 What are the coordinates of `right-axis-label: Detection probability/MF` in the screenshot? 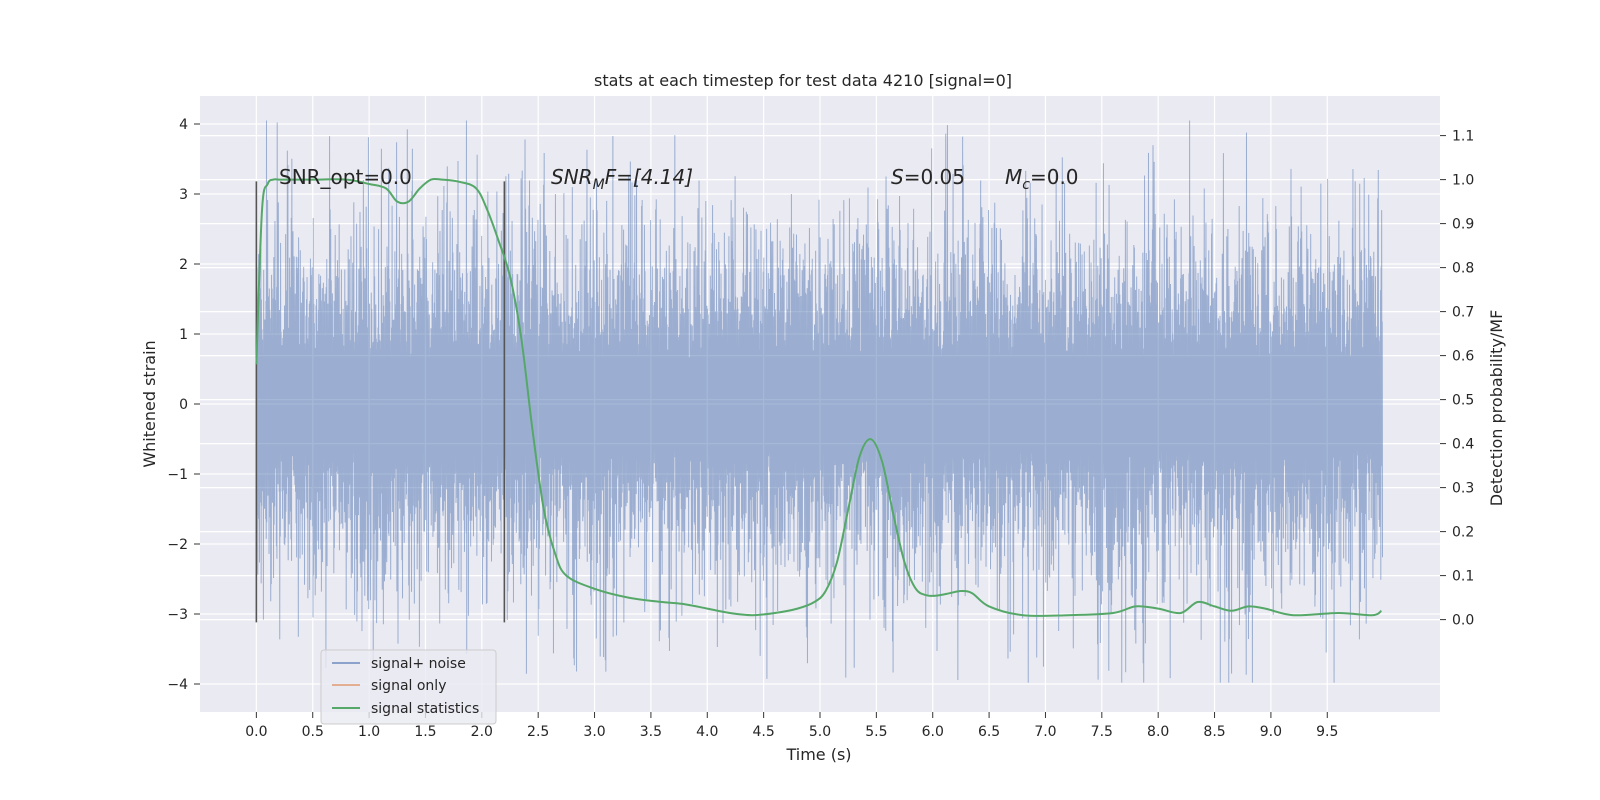 It's located at (1496, 408).